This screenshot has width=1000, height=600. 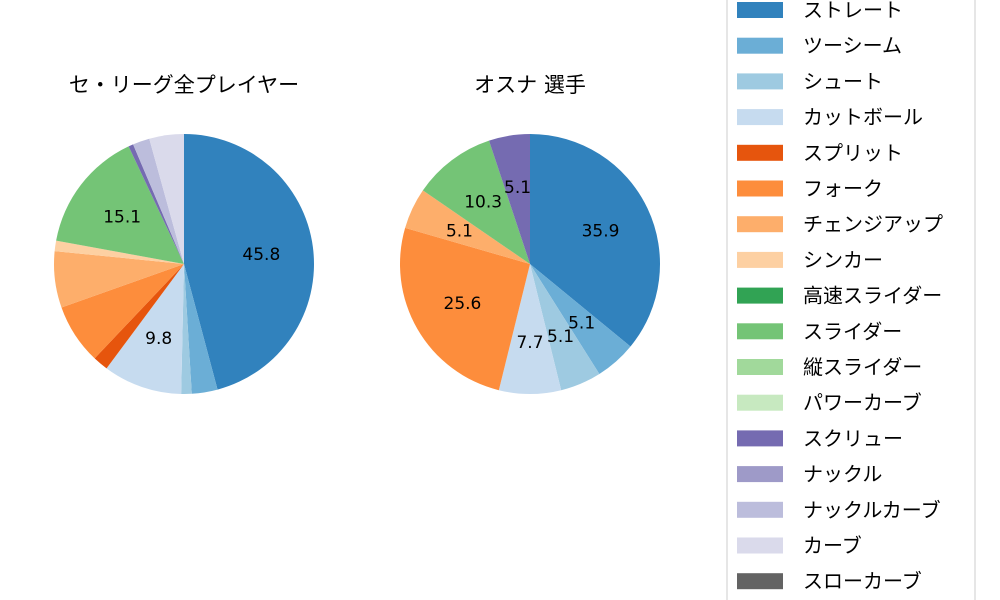 What do you see at coordinates (863, 117) in the screenshot?
I see `legend-label-3: カットボール` at bounding box center [863, 117].